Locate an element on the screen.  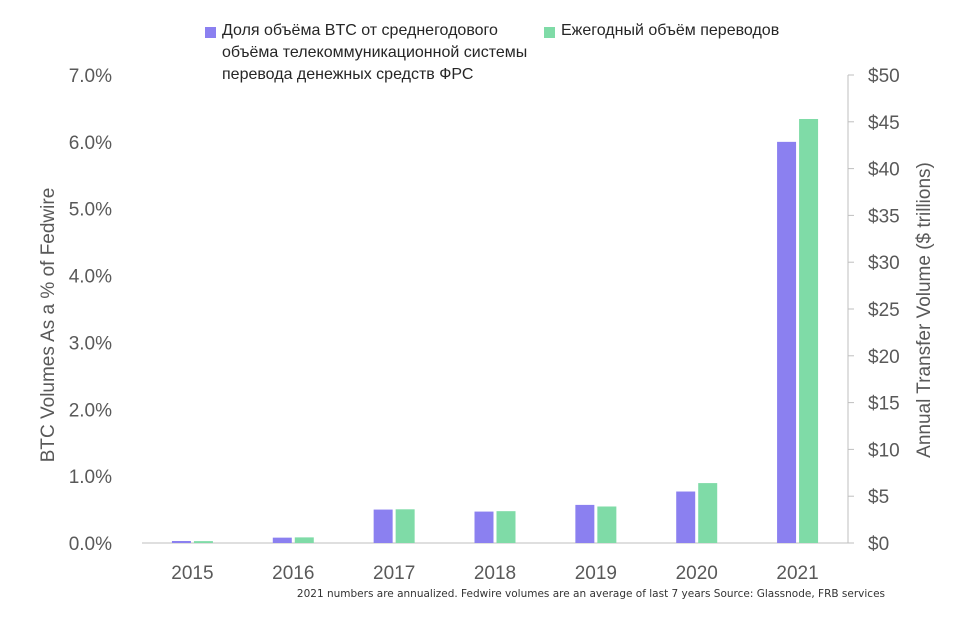
right-tick-label: $45 is located at coordinates (884, 123).